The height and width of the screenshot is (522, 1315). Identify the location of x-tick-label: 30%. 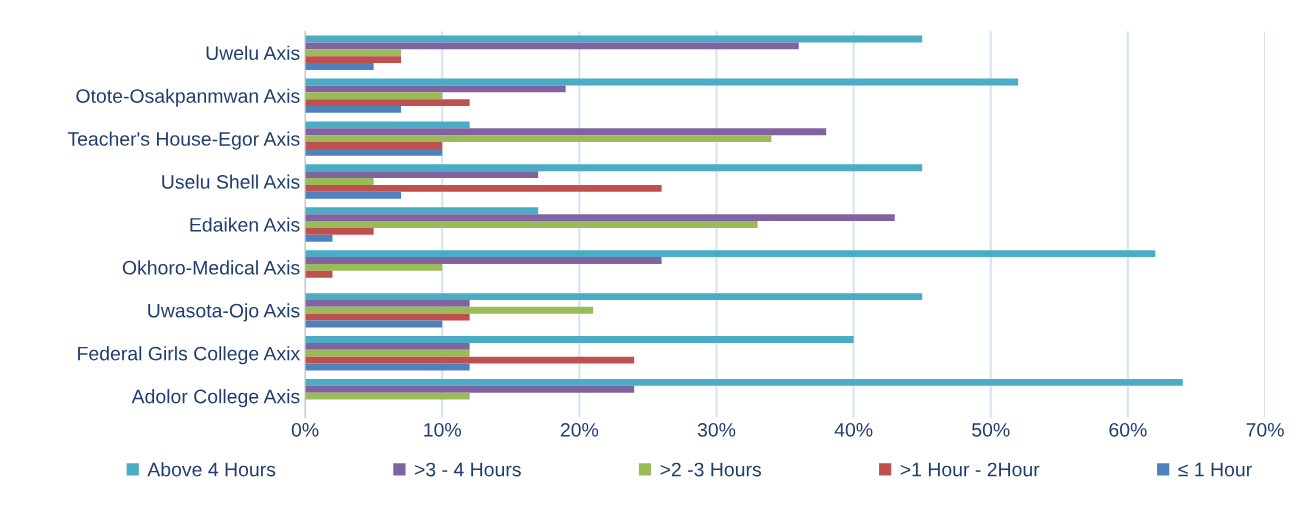
(716, 429).